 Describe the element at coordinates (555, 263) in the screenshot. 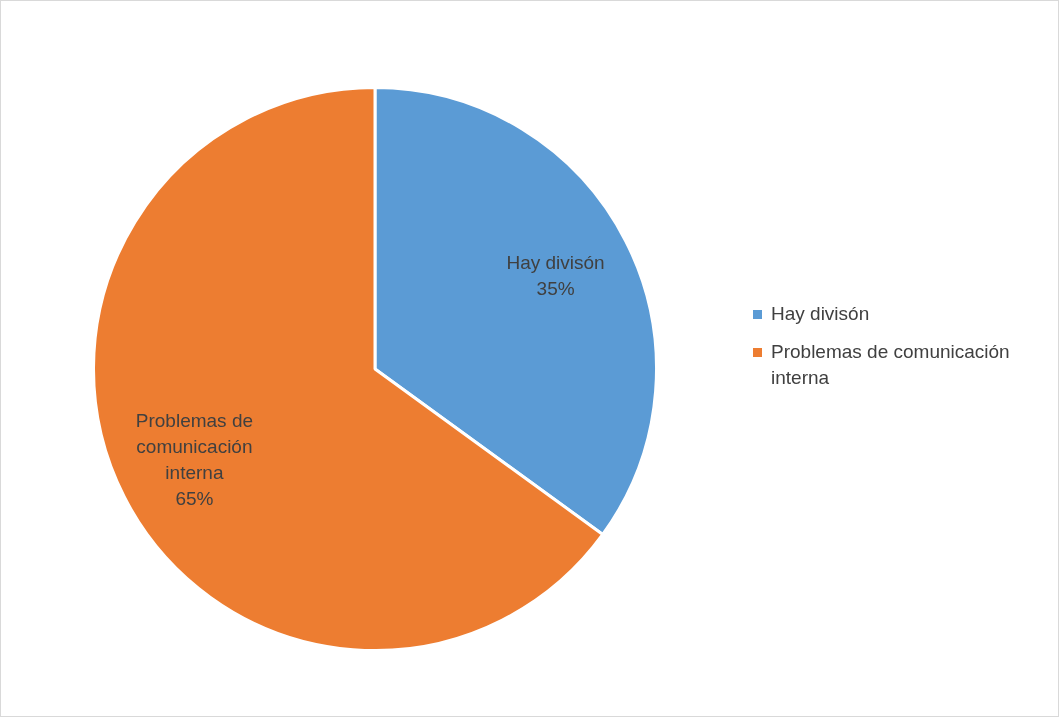

I see `slice-label: Hay divisón` at that location.